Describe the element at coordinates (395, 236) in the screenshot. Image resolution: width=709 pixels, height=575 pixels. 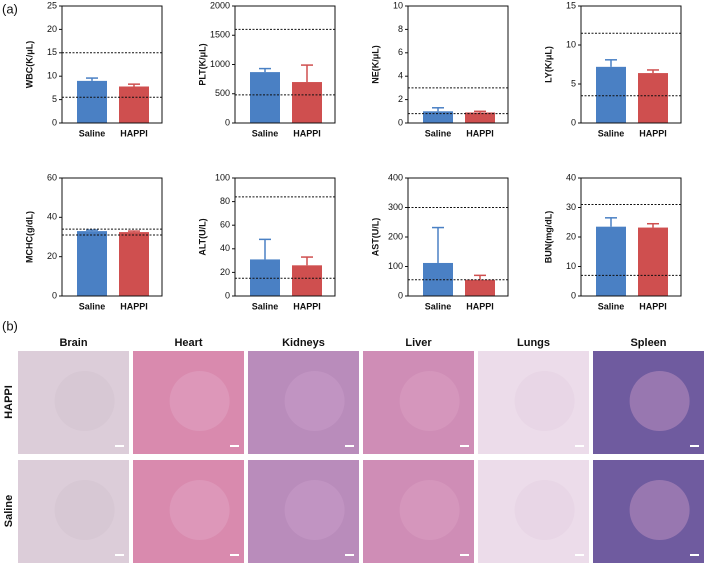
I see `y-tick-label: 200` at that location.